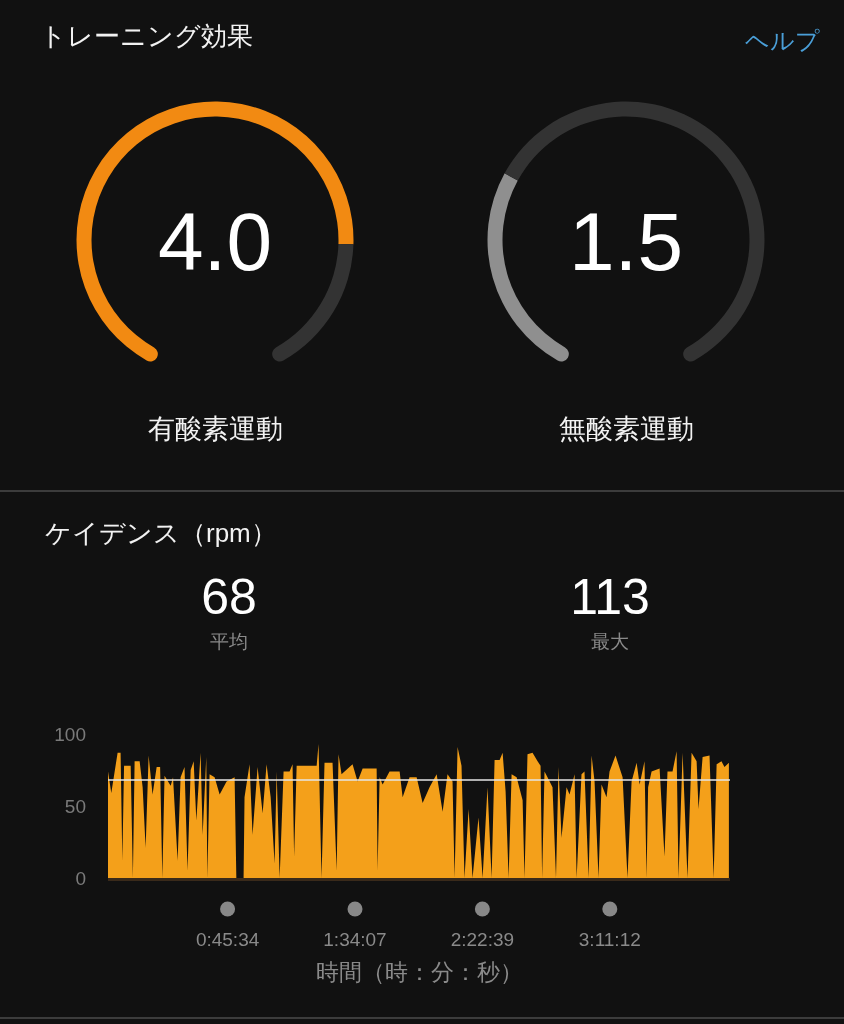  What do you see at coordinates (782, 40) in the screenshot?
I see `annotation: ヘルプ` at bounding box center [782, 40].